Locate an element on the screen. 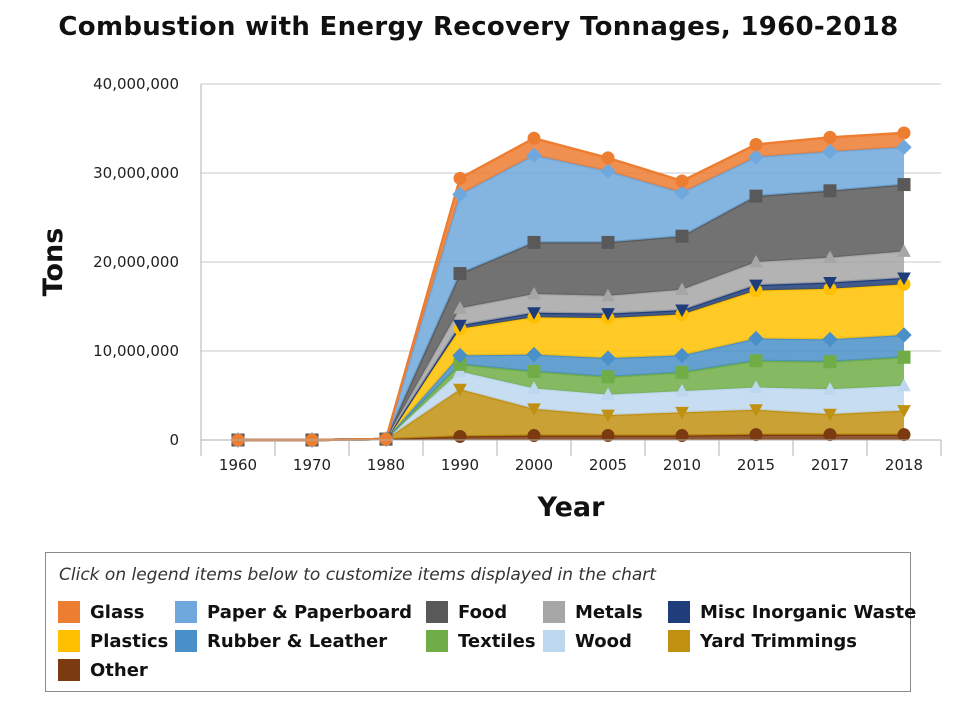 This screenshot has width=957, height=718. area-rubber-and-leather is located at coordinates (571, 387).